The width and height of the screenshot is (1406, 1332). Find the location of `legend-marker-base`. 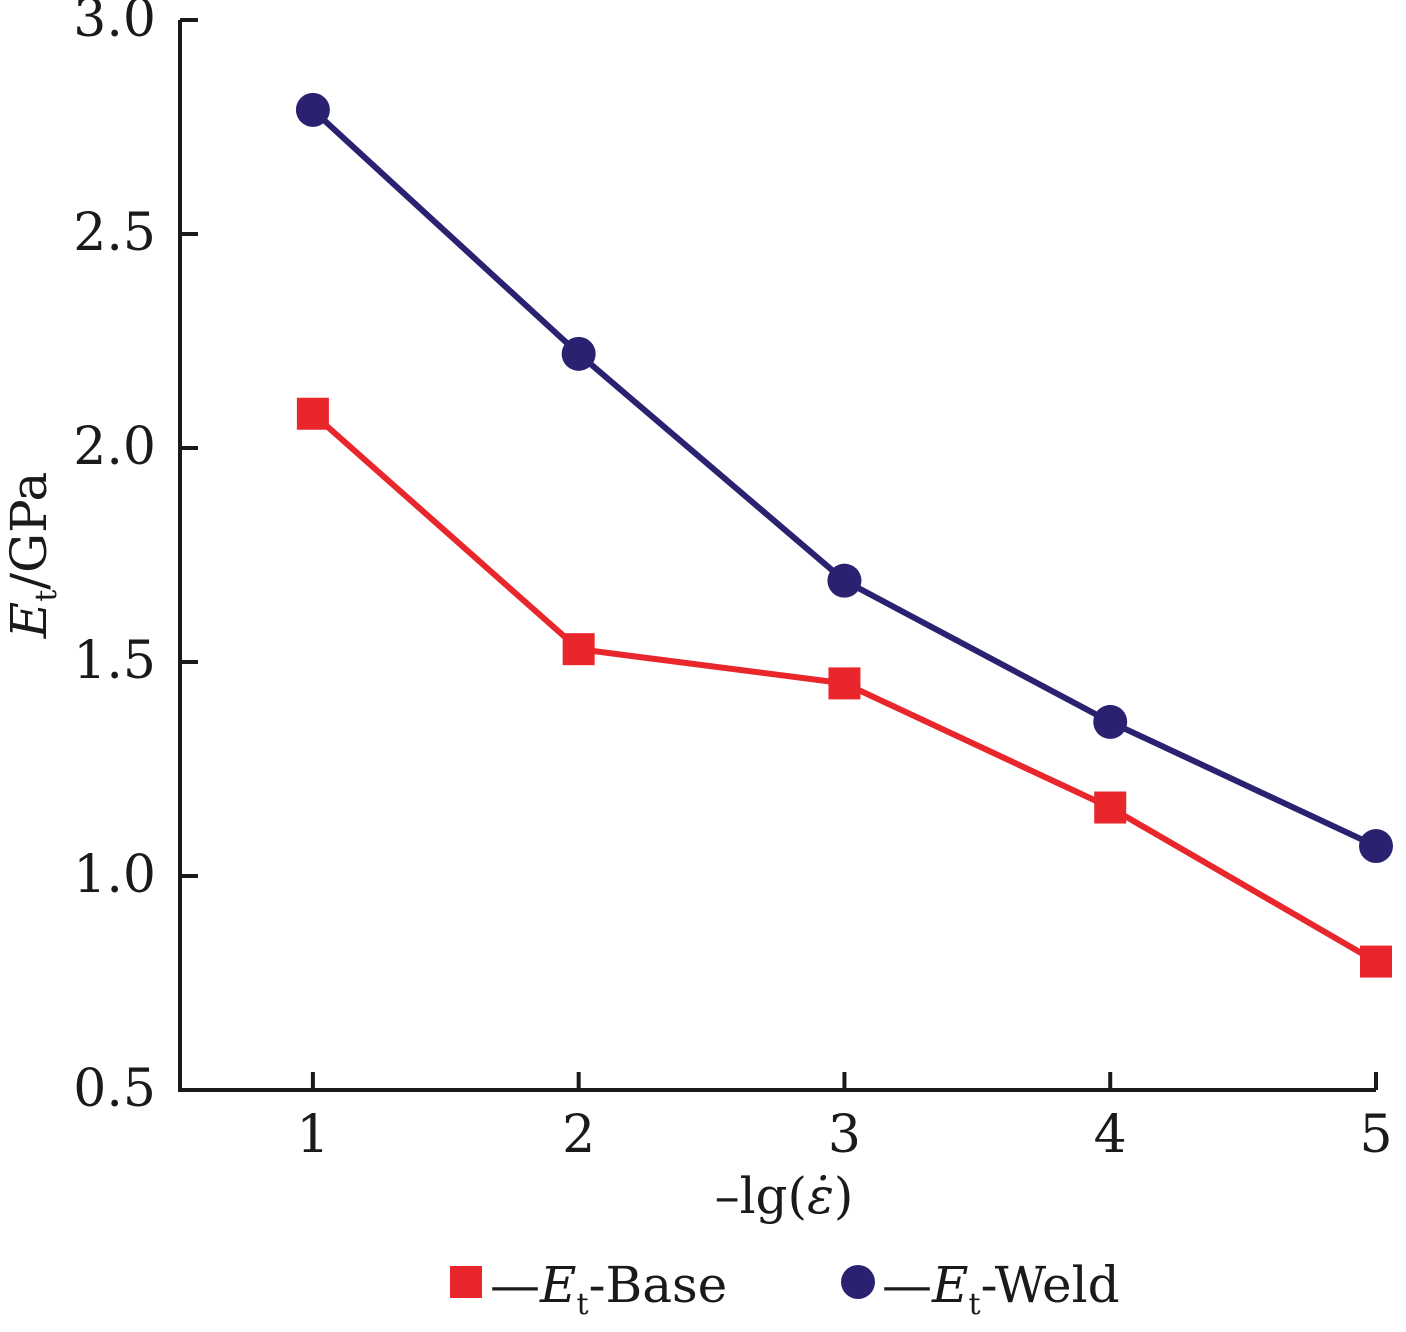

legend-marker-base is located at coordinates (466, 1282).